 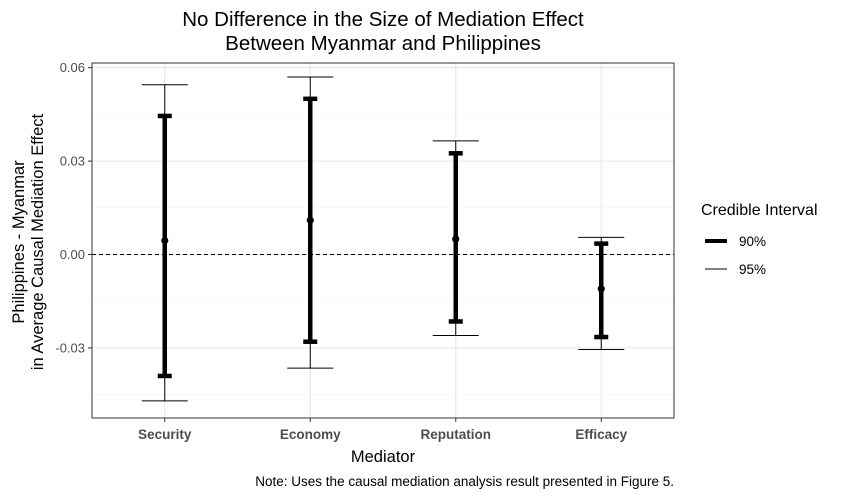 I want to click on legend-label-90: 90%, so click(x=752, y=241).